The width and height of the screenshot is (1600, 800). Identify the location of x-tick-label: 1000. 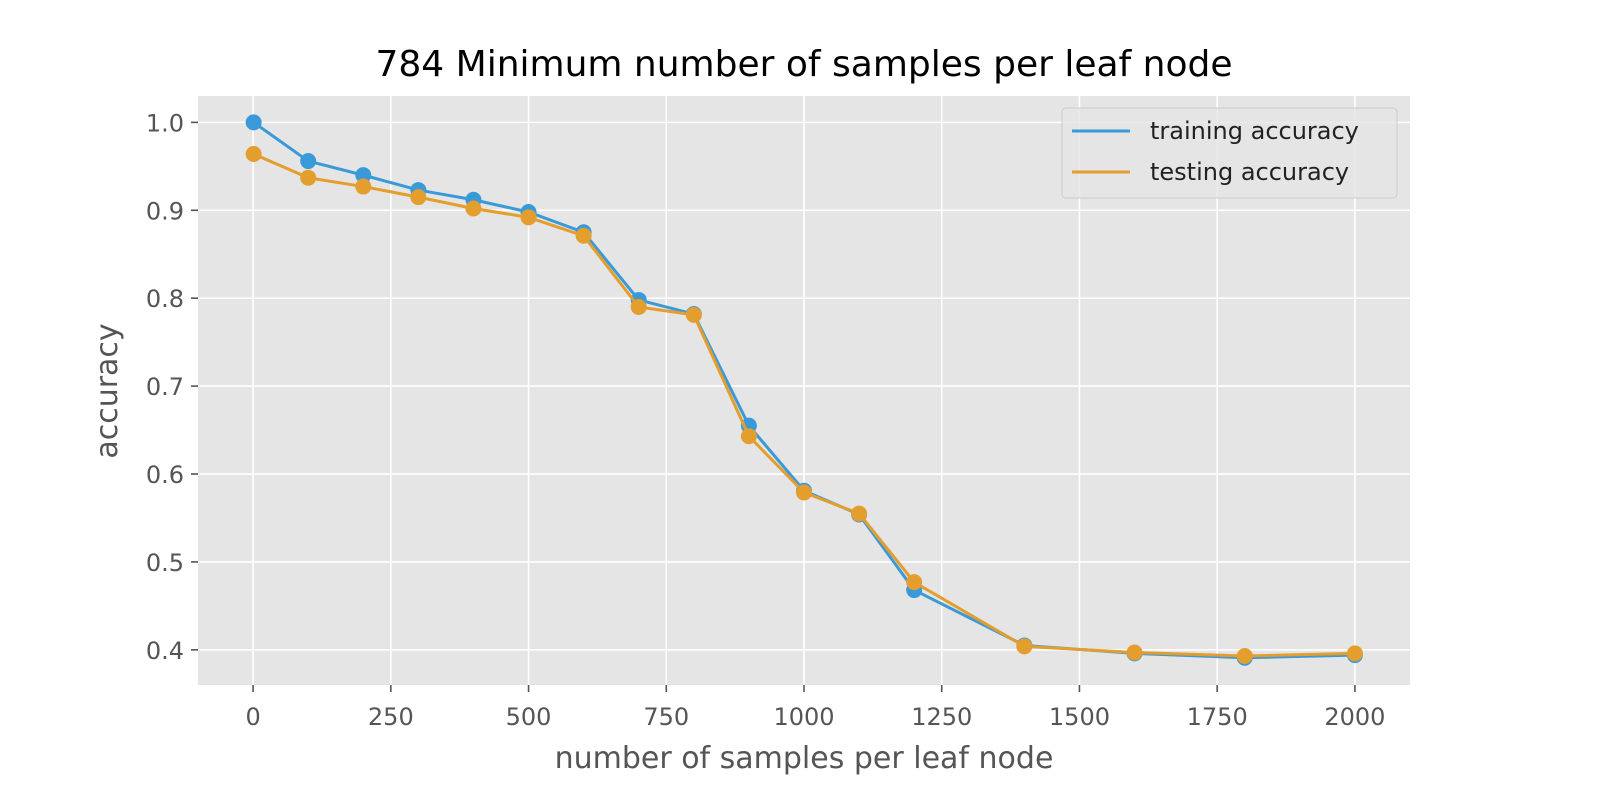
(803, 717).